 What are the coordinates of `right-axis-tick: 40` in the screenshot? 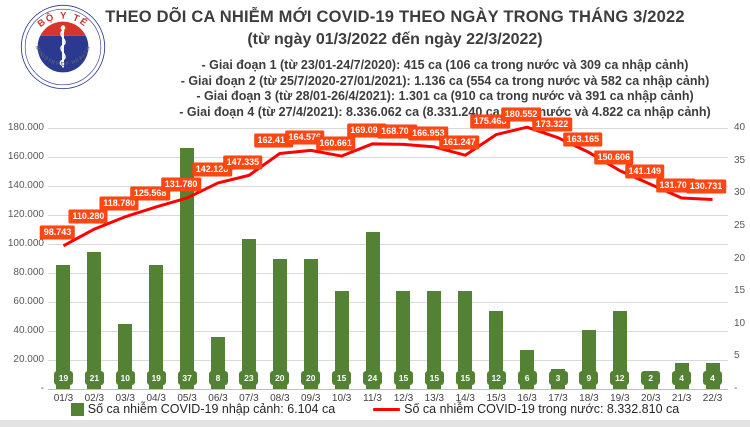 It's located at (740, 127).